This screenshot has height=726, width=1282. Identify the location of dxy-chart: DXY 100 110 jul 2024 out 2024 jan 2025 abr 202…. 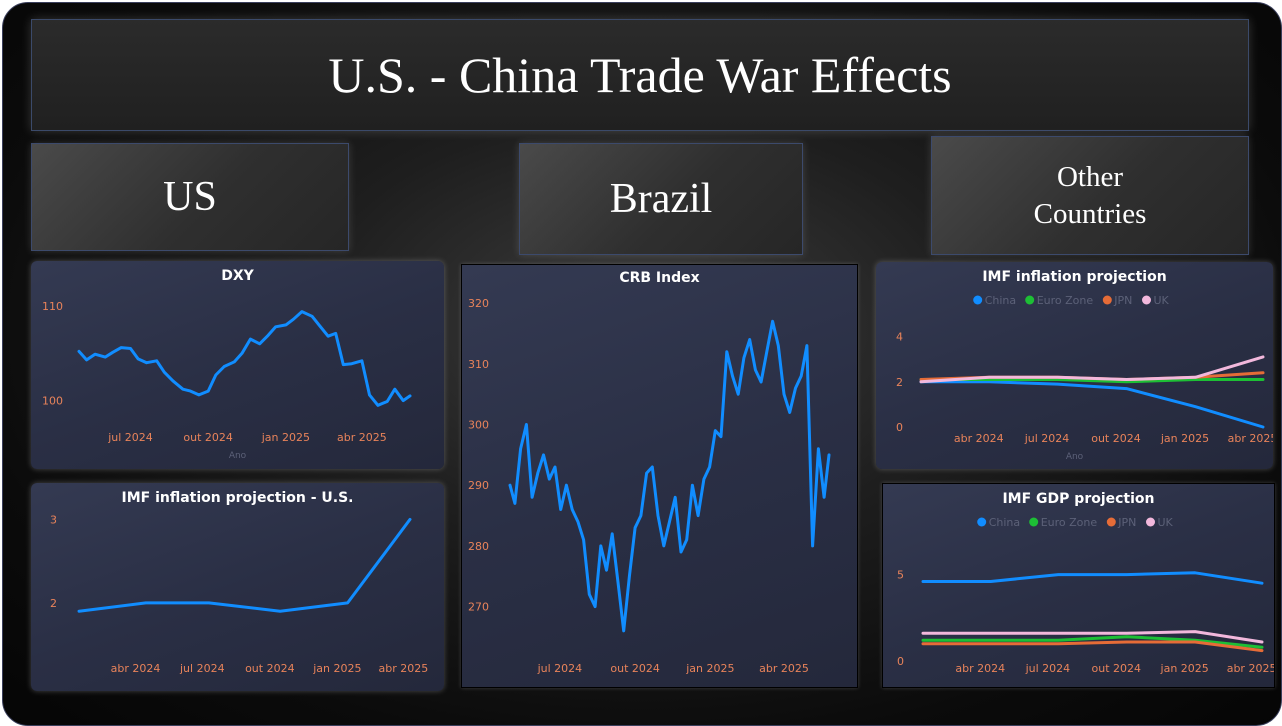
(227, 364).